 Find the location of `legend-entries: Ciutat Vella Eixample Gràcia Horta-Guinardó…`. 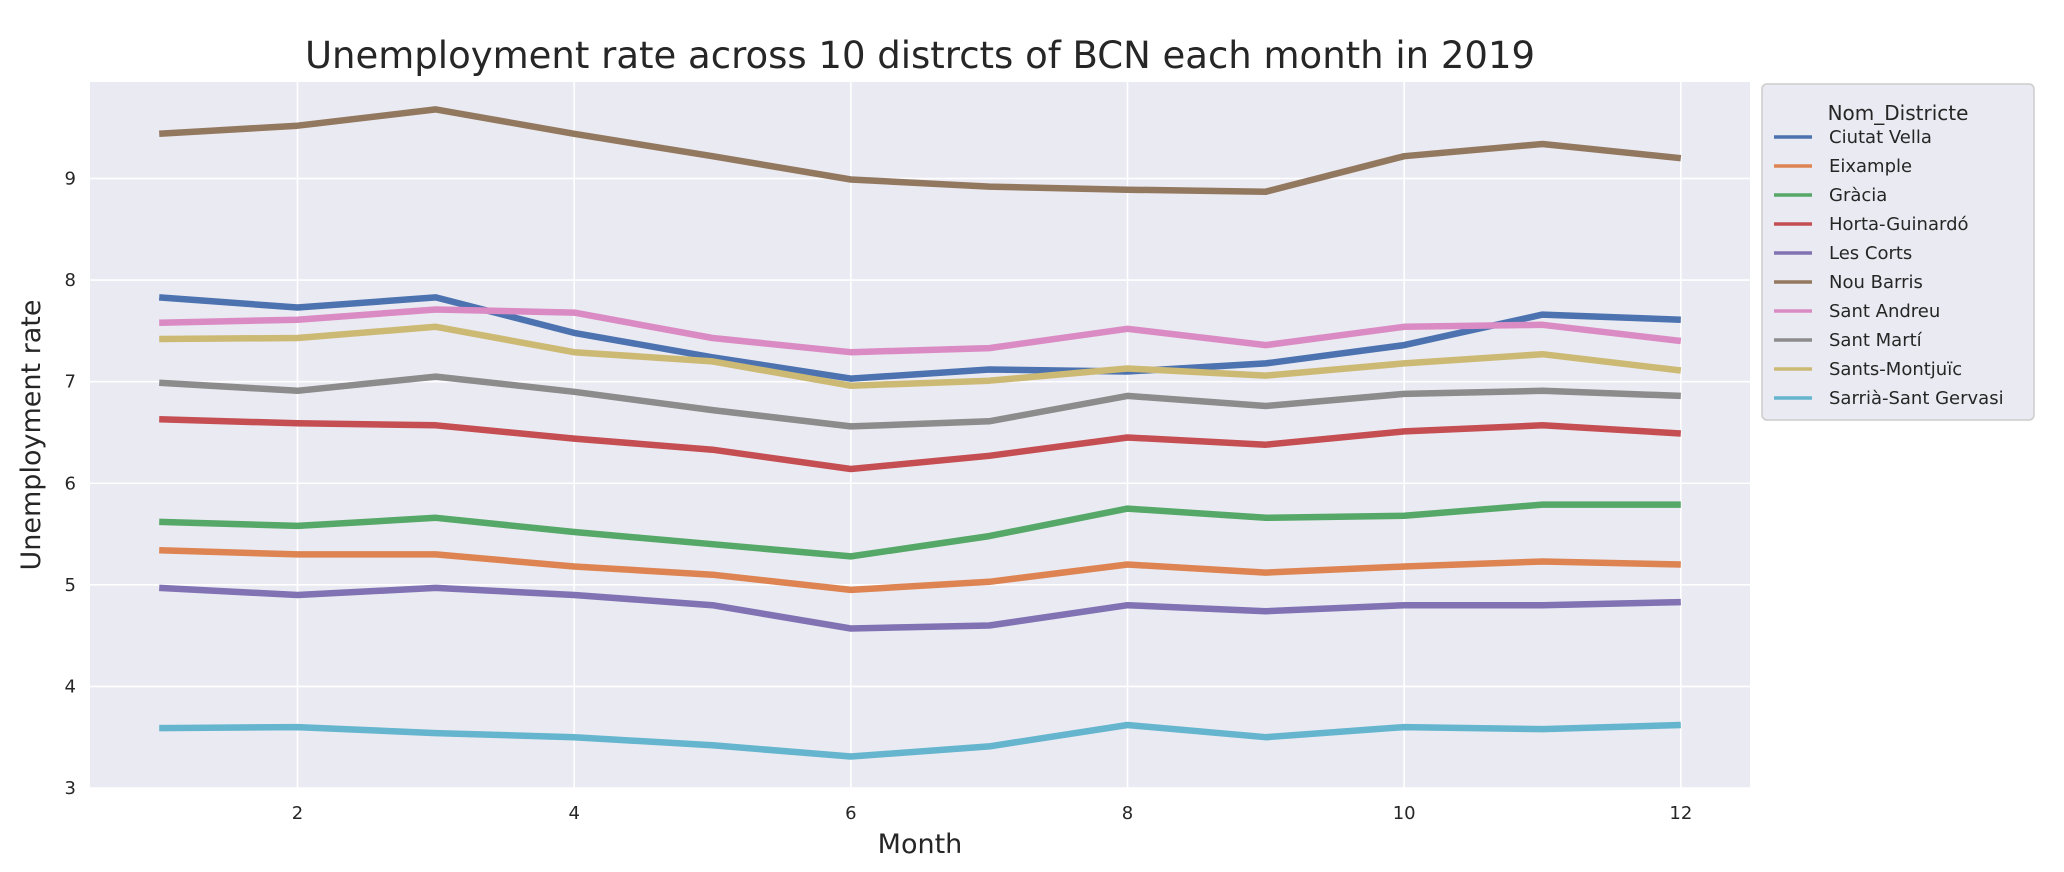

legend-entries: Ciutat Vella Eixample Gràcia Horta-Guinardó… is located at coordinates (1889, 268).